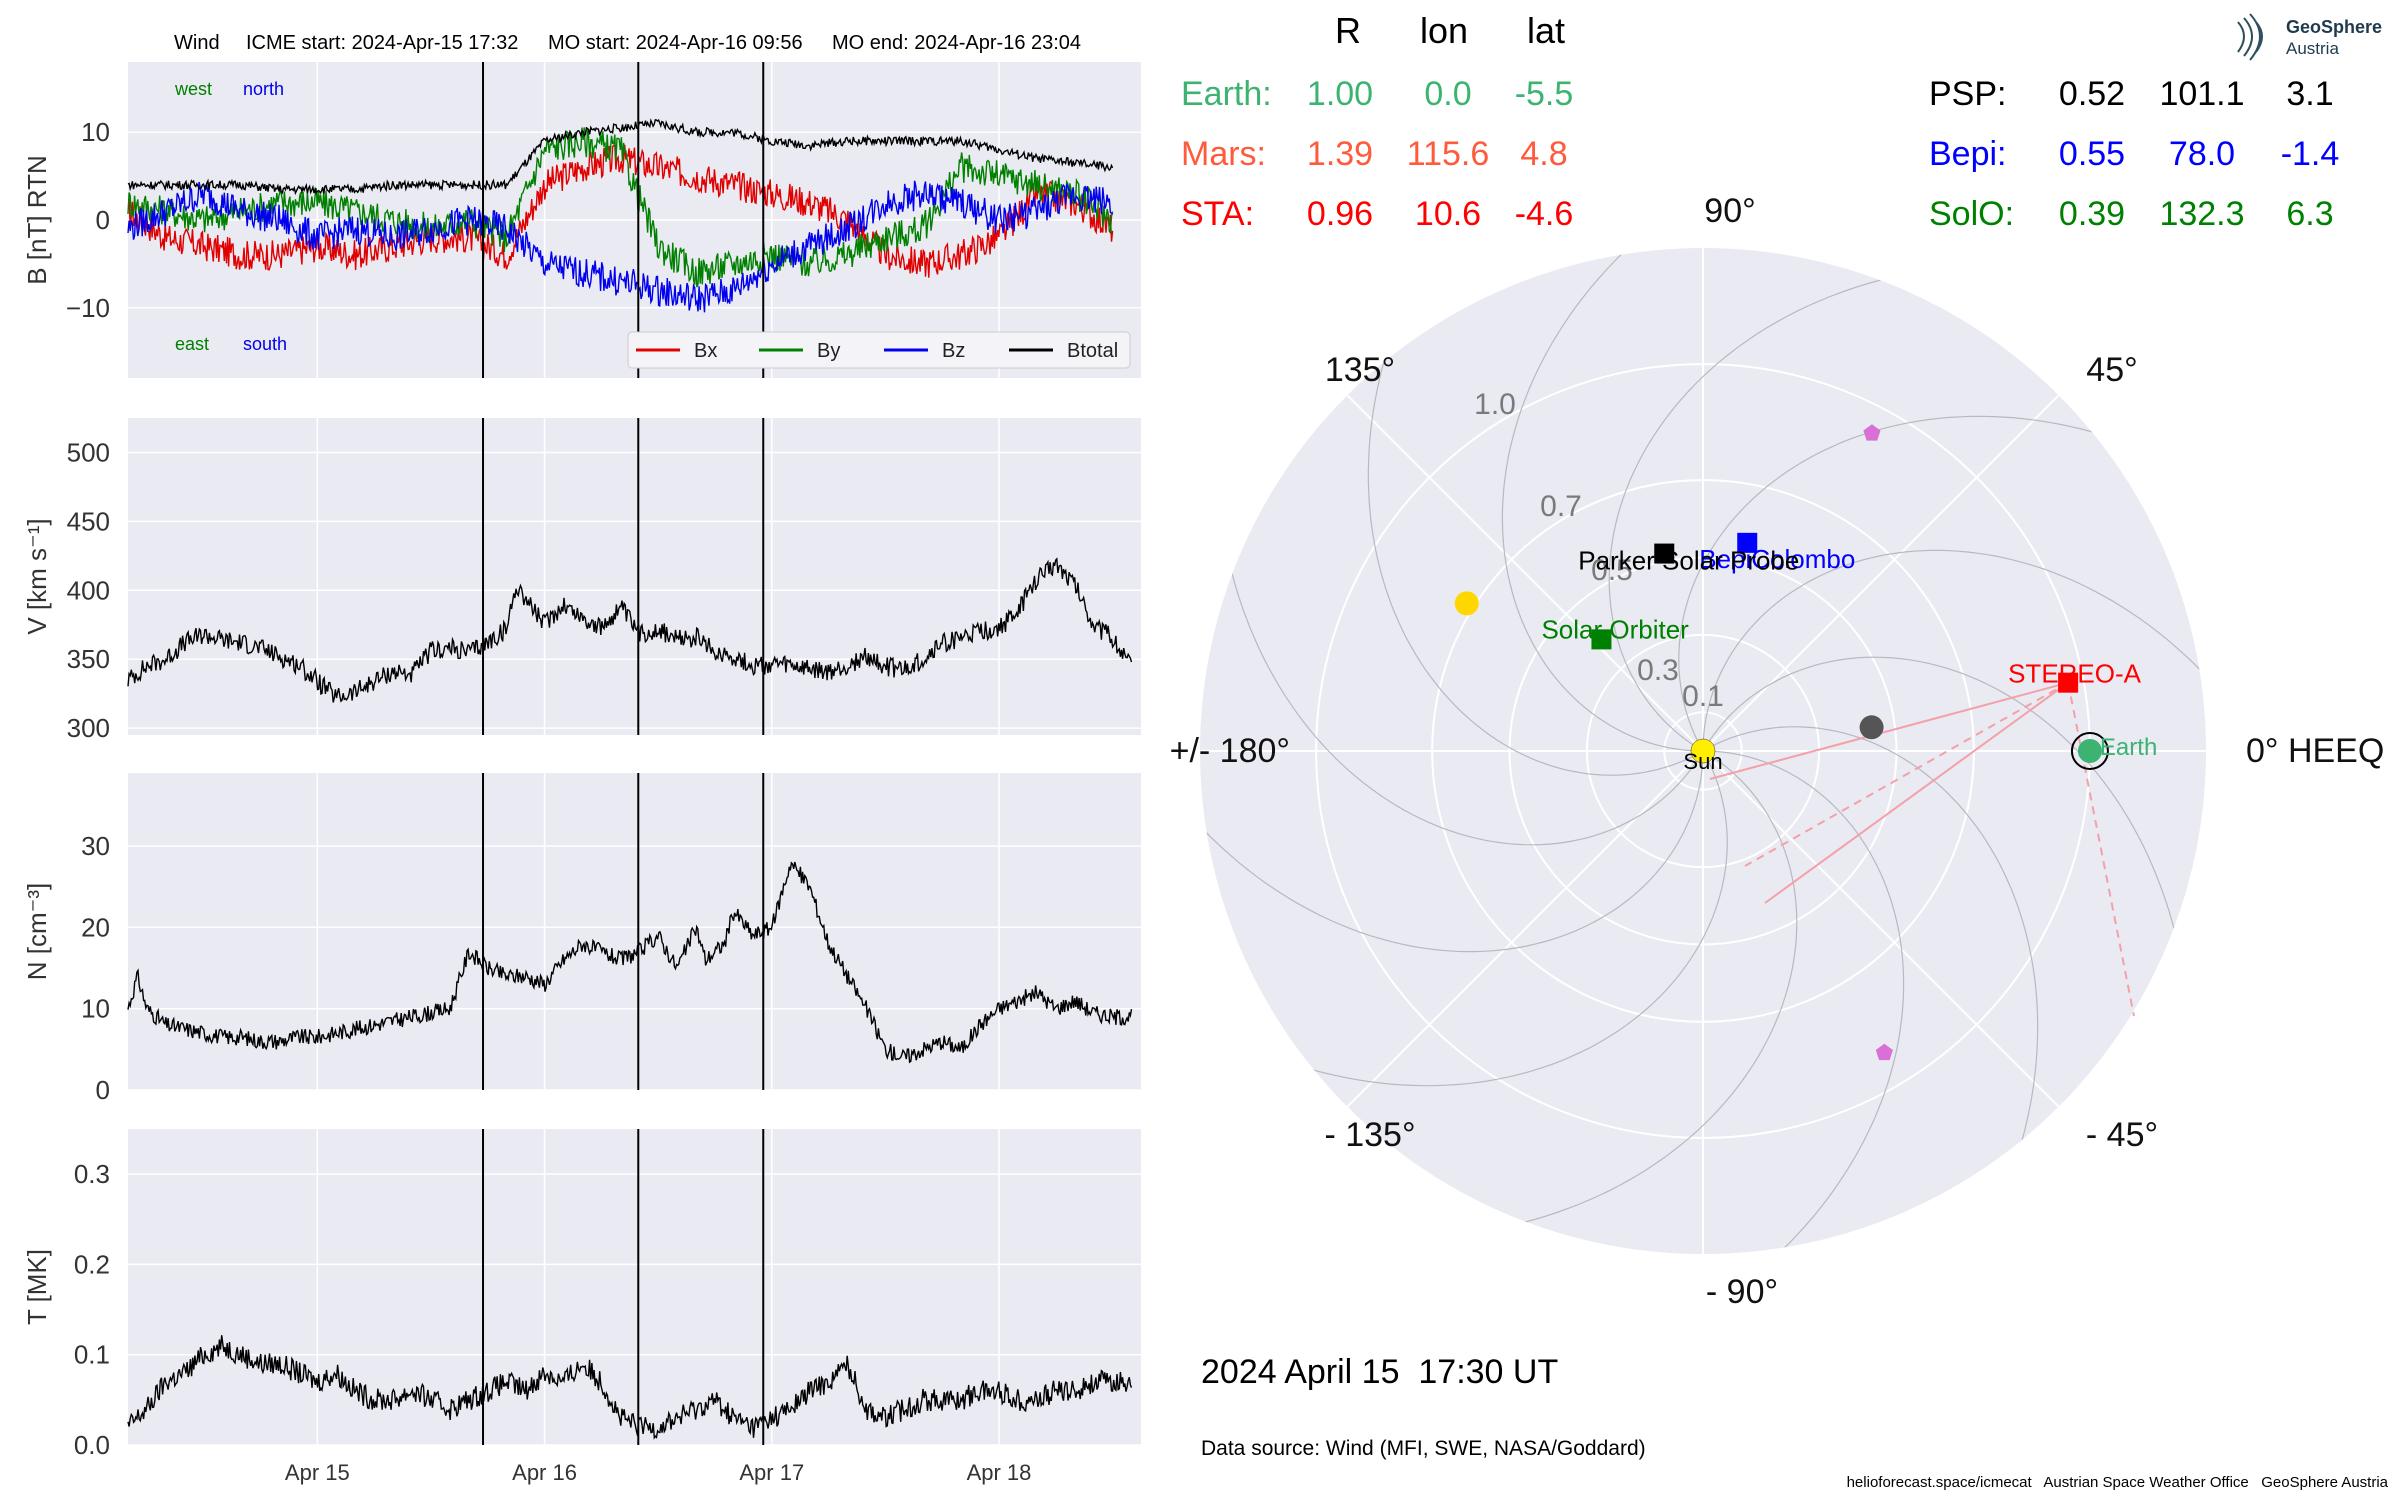 The image size is (2400, 1500). Describe the element at coordinates (1369, 1135) in the screenshot. I see `angle-label-am135: - 135°` at that location.